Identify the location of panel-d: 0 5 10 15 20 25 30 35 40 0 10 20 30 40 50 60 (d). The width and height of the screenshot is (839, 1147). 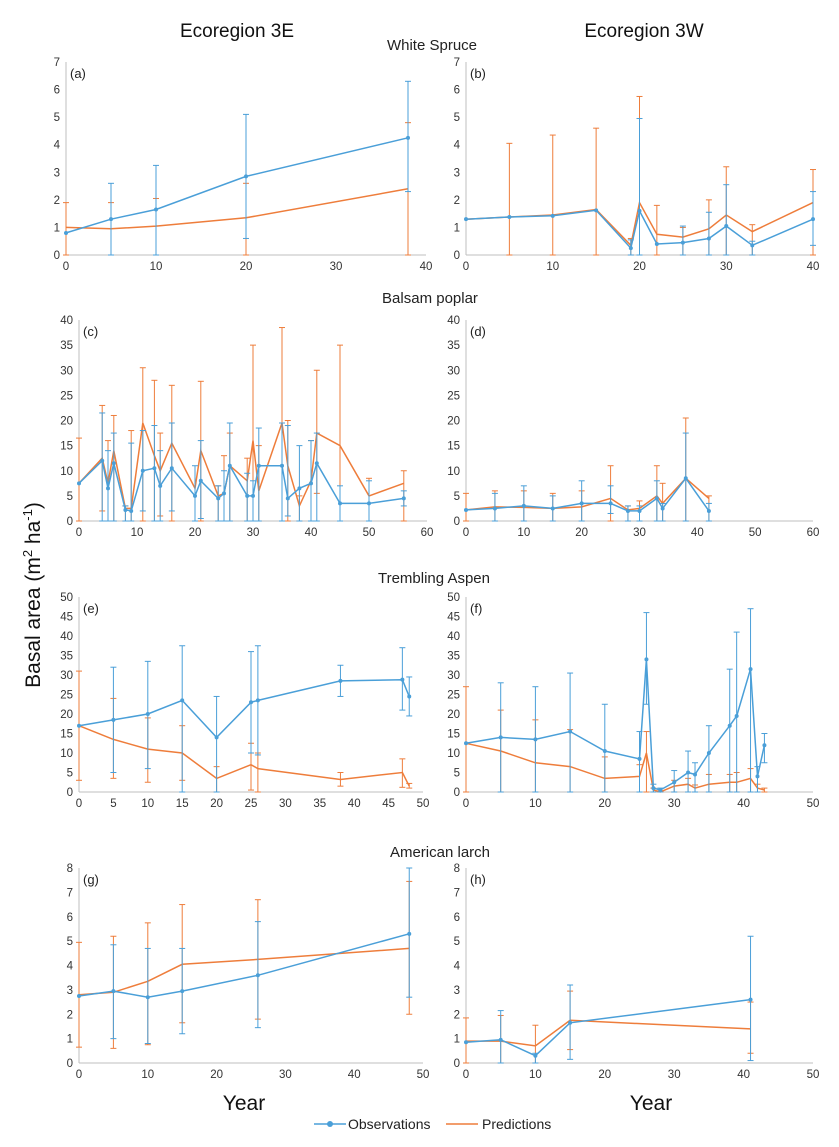
(633, 427).